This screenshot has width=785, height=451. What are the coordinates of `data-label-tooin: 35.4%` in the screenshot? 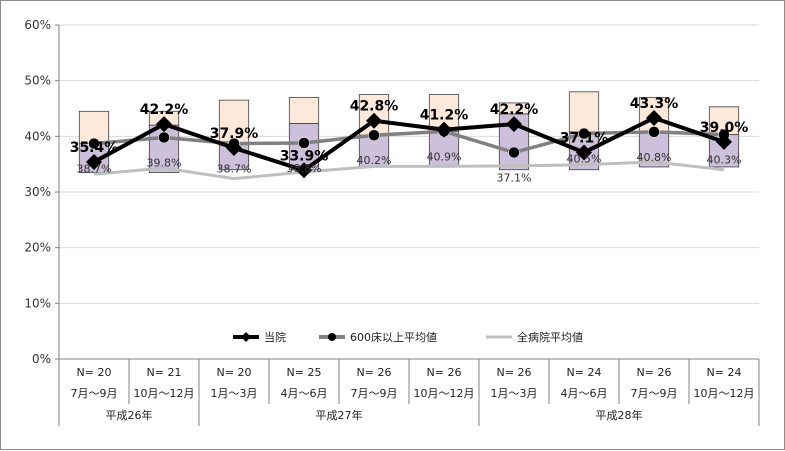 It's located at (94, 148).